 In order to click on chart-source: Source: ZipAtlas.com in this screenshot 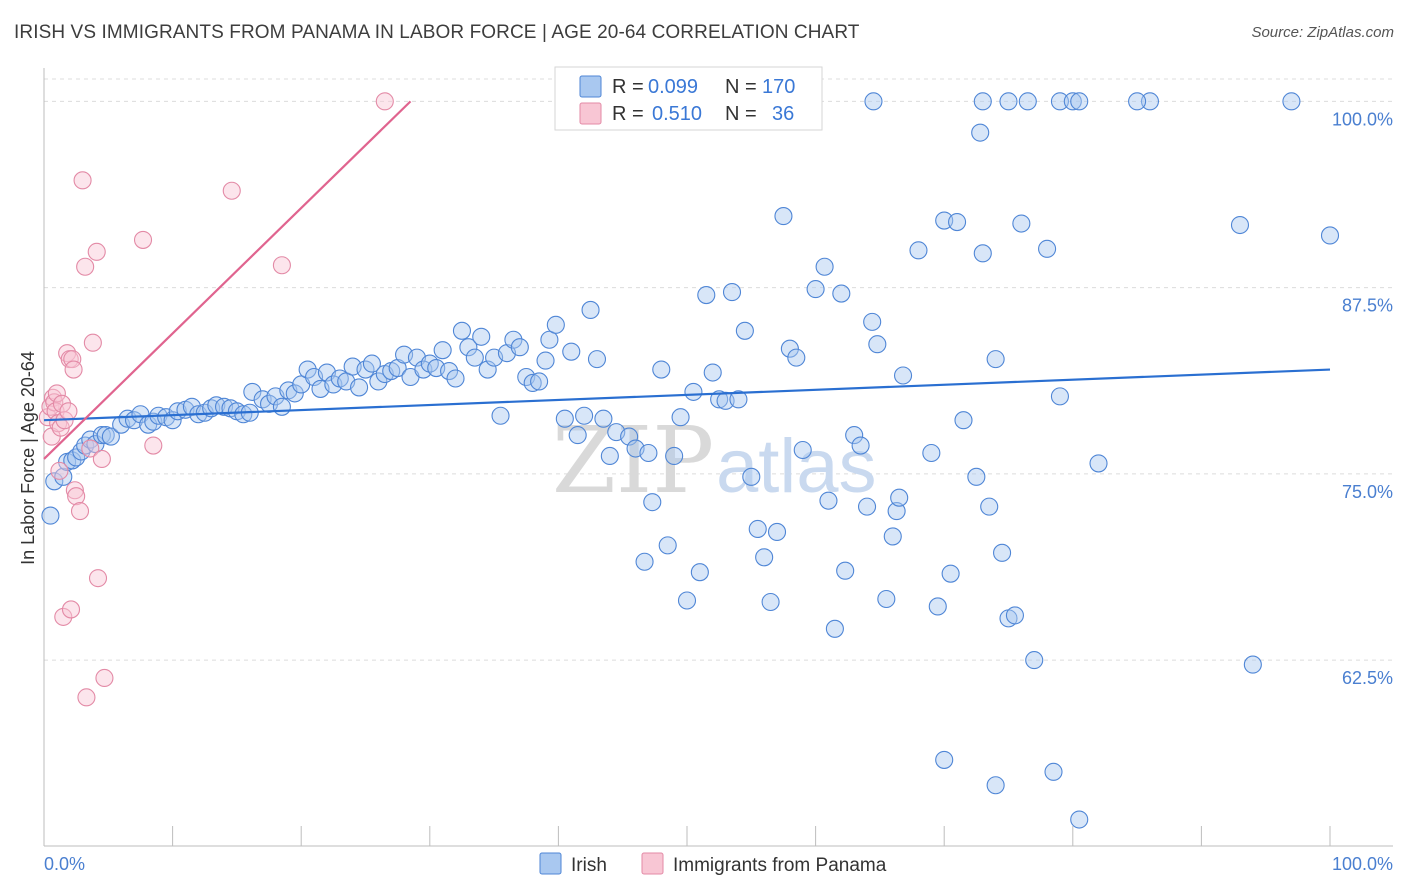, I will do `click(1322, 32)`.